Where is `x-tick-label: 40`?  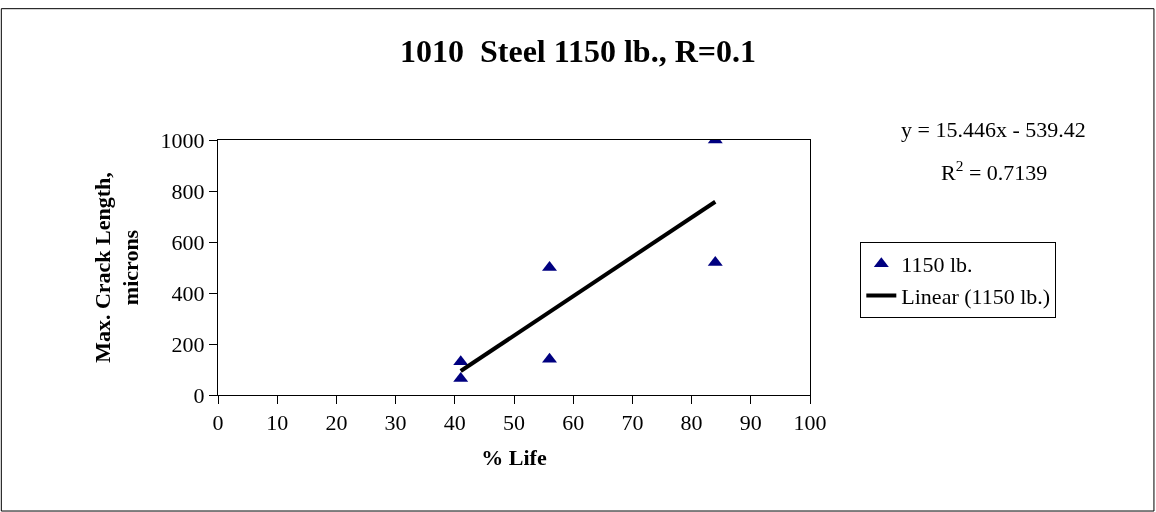 x-tick-label: 40 is located at coordinates (454, 423).